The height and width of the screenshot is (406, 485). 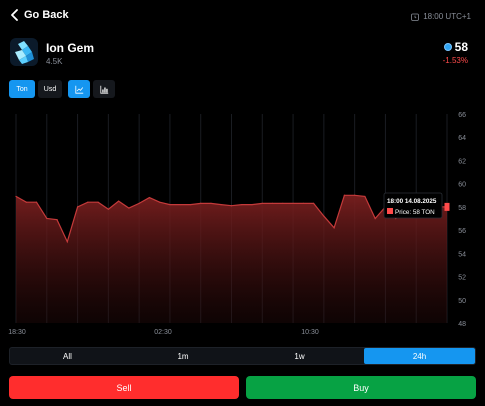 I want to click on y-tick-label: 52, so click(x=462, y=278).